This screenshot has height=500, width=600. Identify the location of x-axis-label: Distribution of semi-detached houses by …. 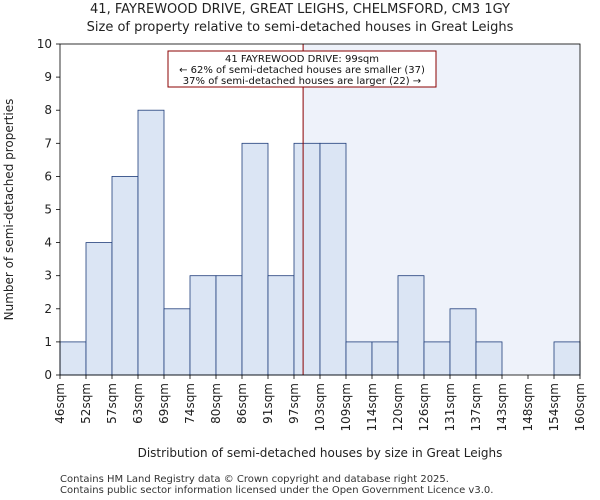
(320, 453).